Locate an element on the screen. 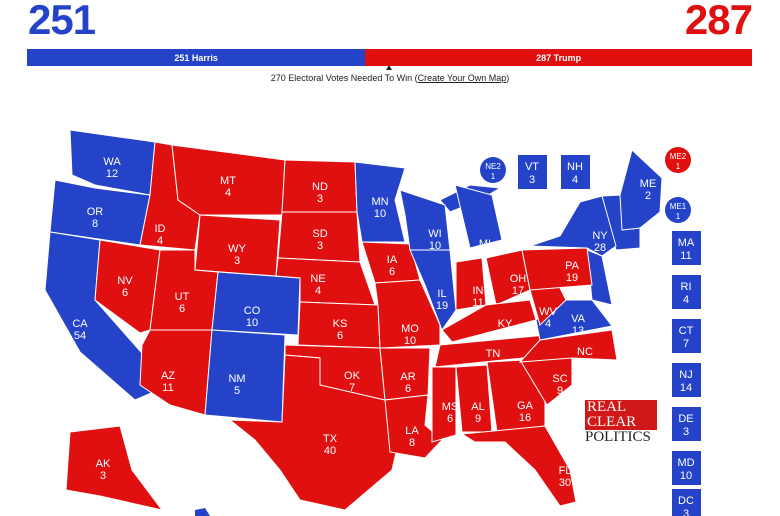 The height and width of the screenshot is (516, 780). state-wa is located at coordinates (112, 162).